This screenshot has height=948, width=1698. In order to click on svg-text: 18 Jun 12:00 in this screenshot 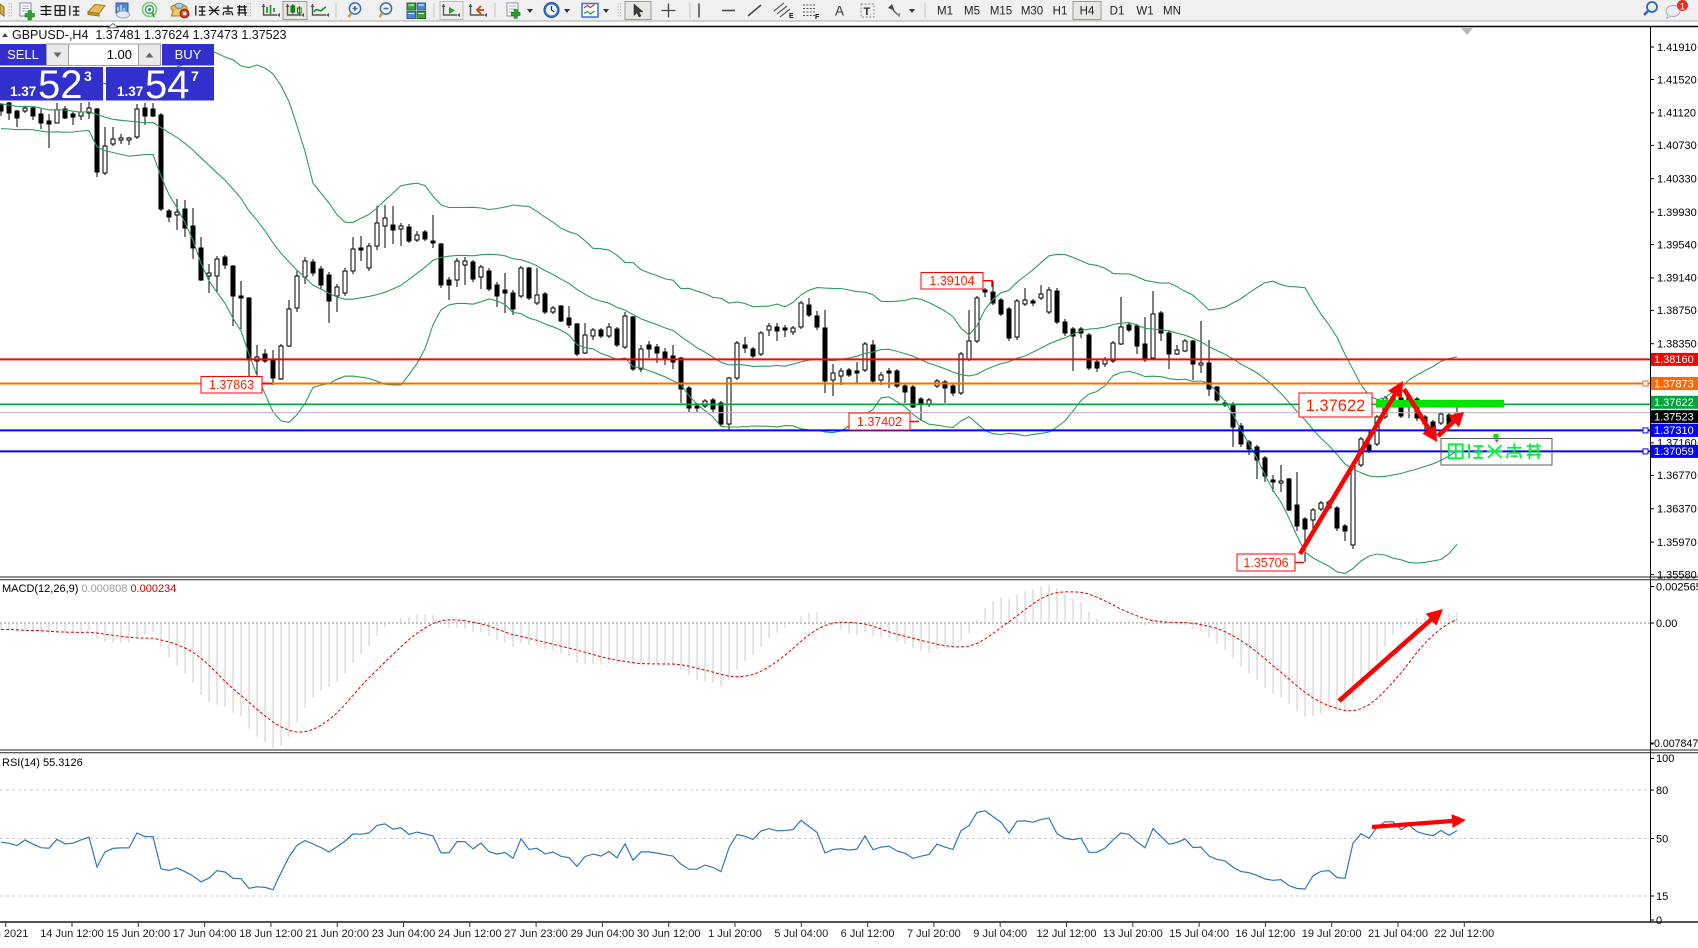, I will do `click(271, 934)`.